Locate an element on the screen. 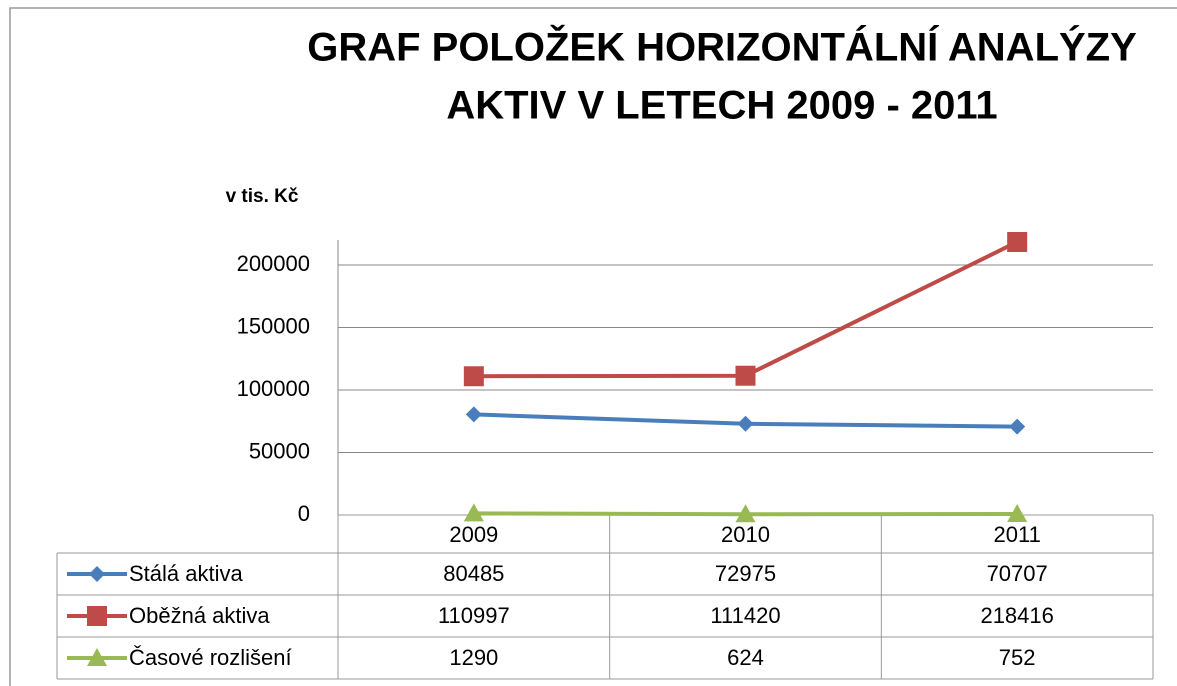  y-tick-label: 200000 is located at coordinates (273, 263).